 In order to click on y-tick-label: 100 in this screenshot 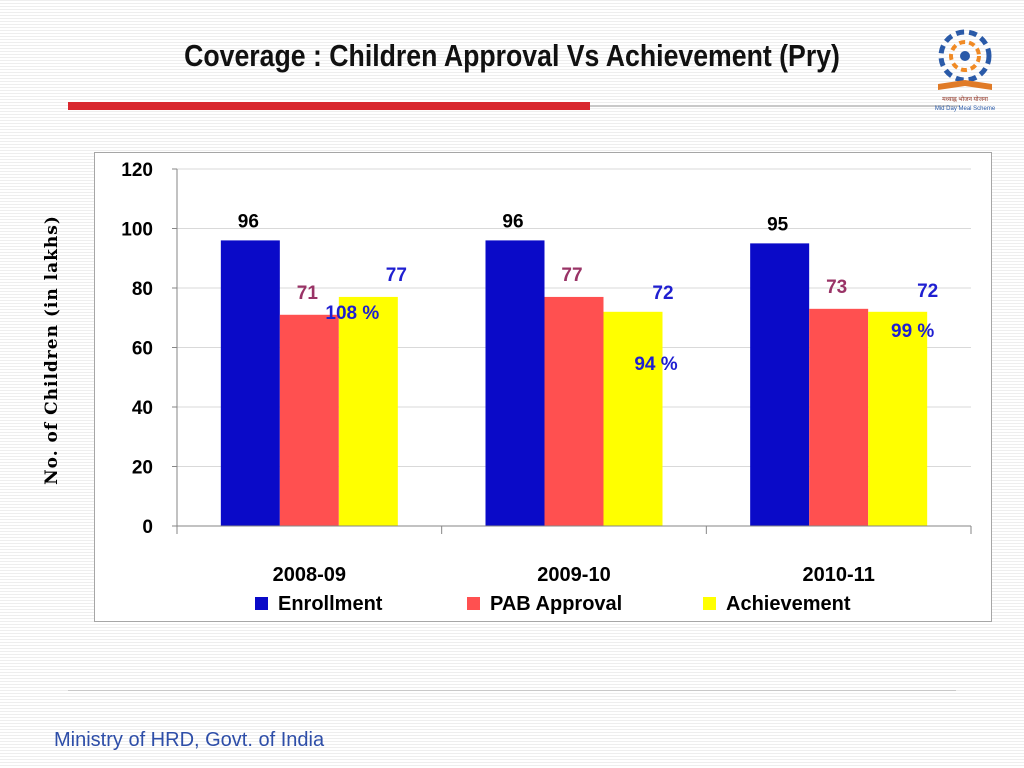, I will do `click(137, 230)`.